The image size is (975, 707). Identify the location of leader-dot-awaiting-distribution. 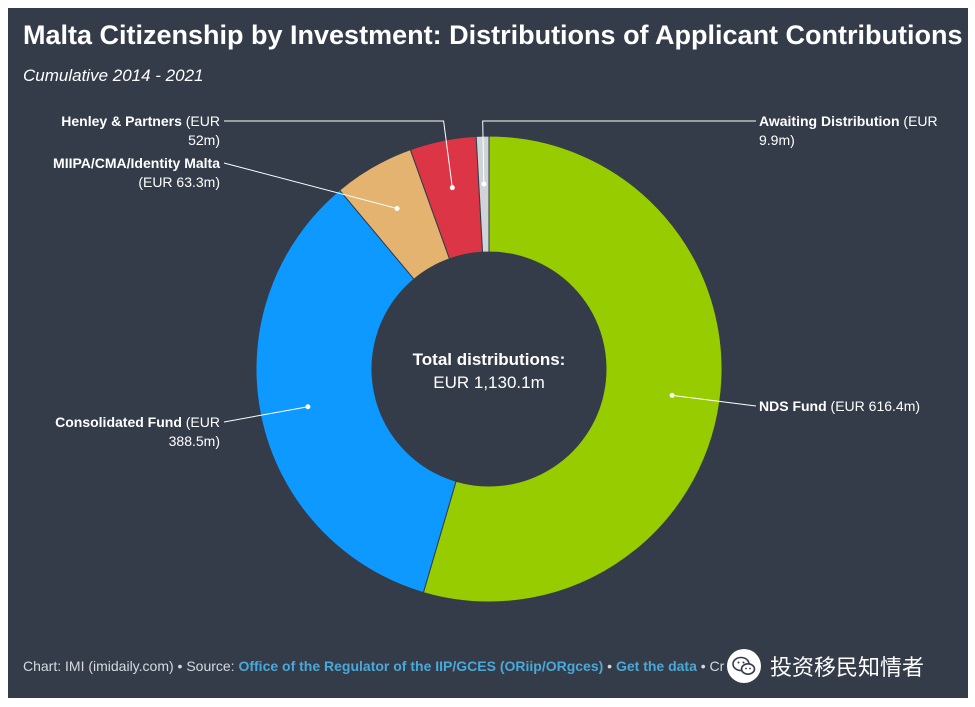
(484, 184).